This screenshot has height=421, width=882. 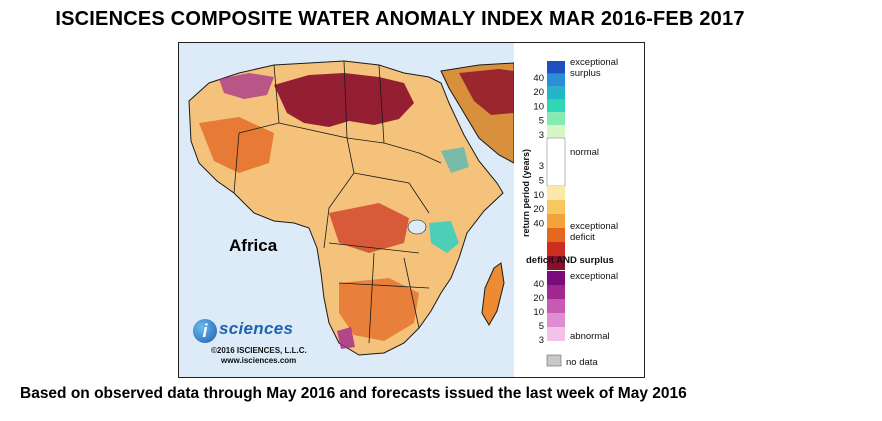 I want to click on deficit-tick-labels: 3 5 10 20 40, so click(x=538, y=195).